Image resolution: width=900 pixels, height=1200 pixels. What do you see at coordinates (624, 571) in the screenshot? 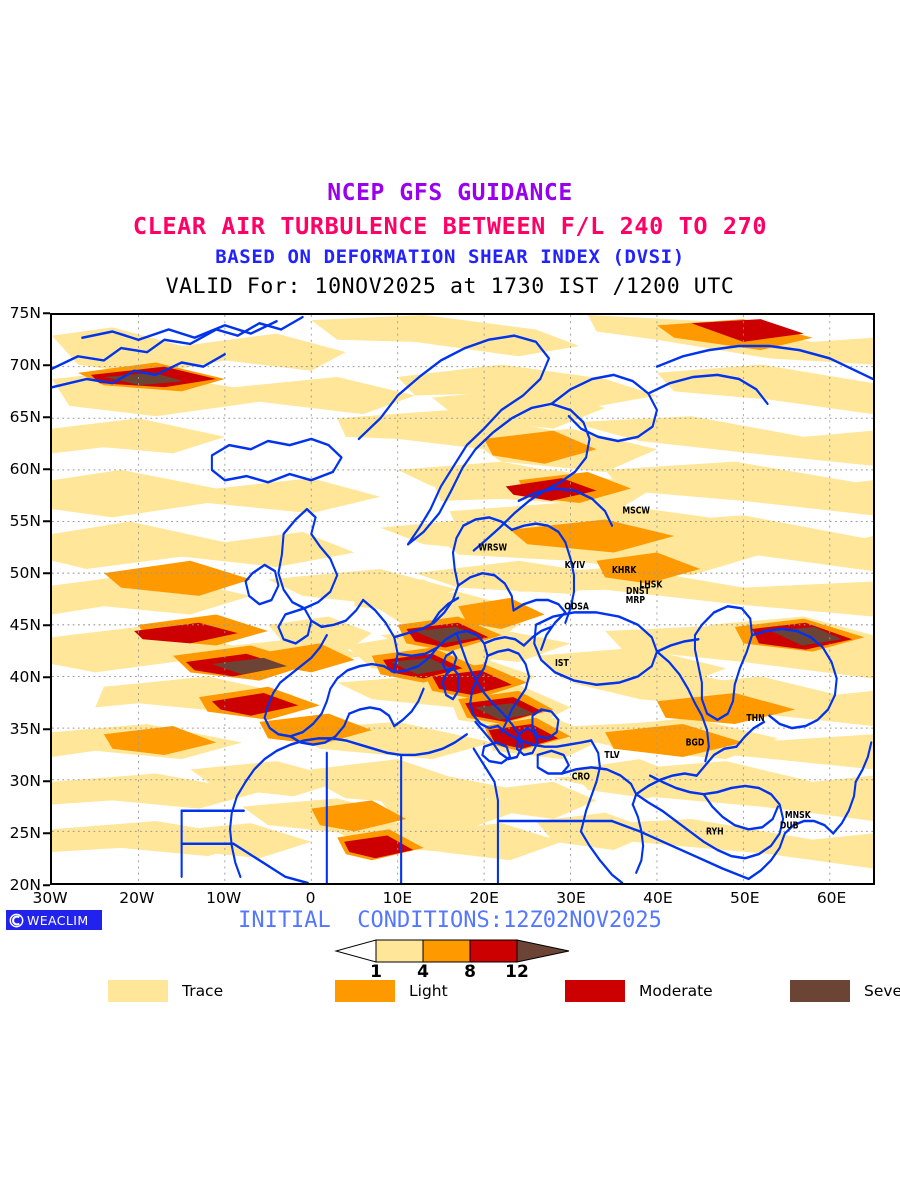
I see `city-label-khrk: KHRK` at bounding box center [624, 571].